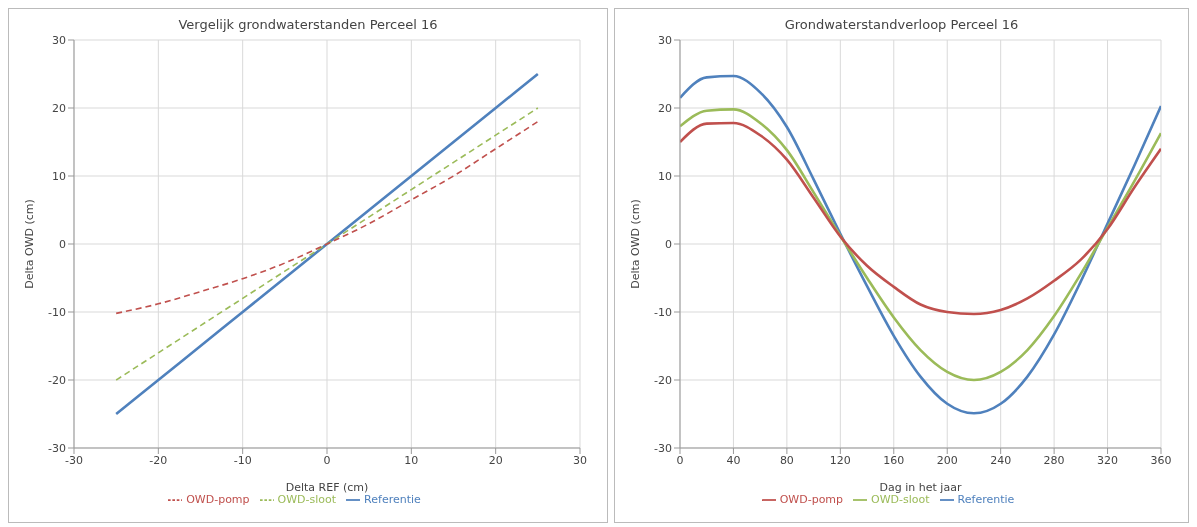  What do you see at coordinates (733, 460) in the screenshot?
I see `x-tick-label: 40` at bounding box center [733, 460].